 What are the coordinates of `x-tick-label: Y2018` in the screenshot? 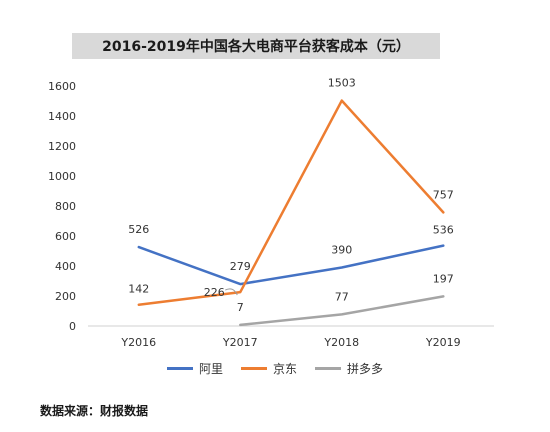 It's located at (341, 342).